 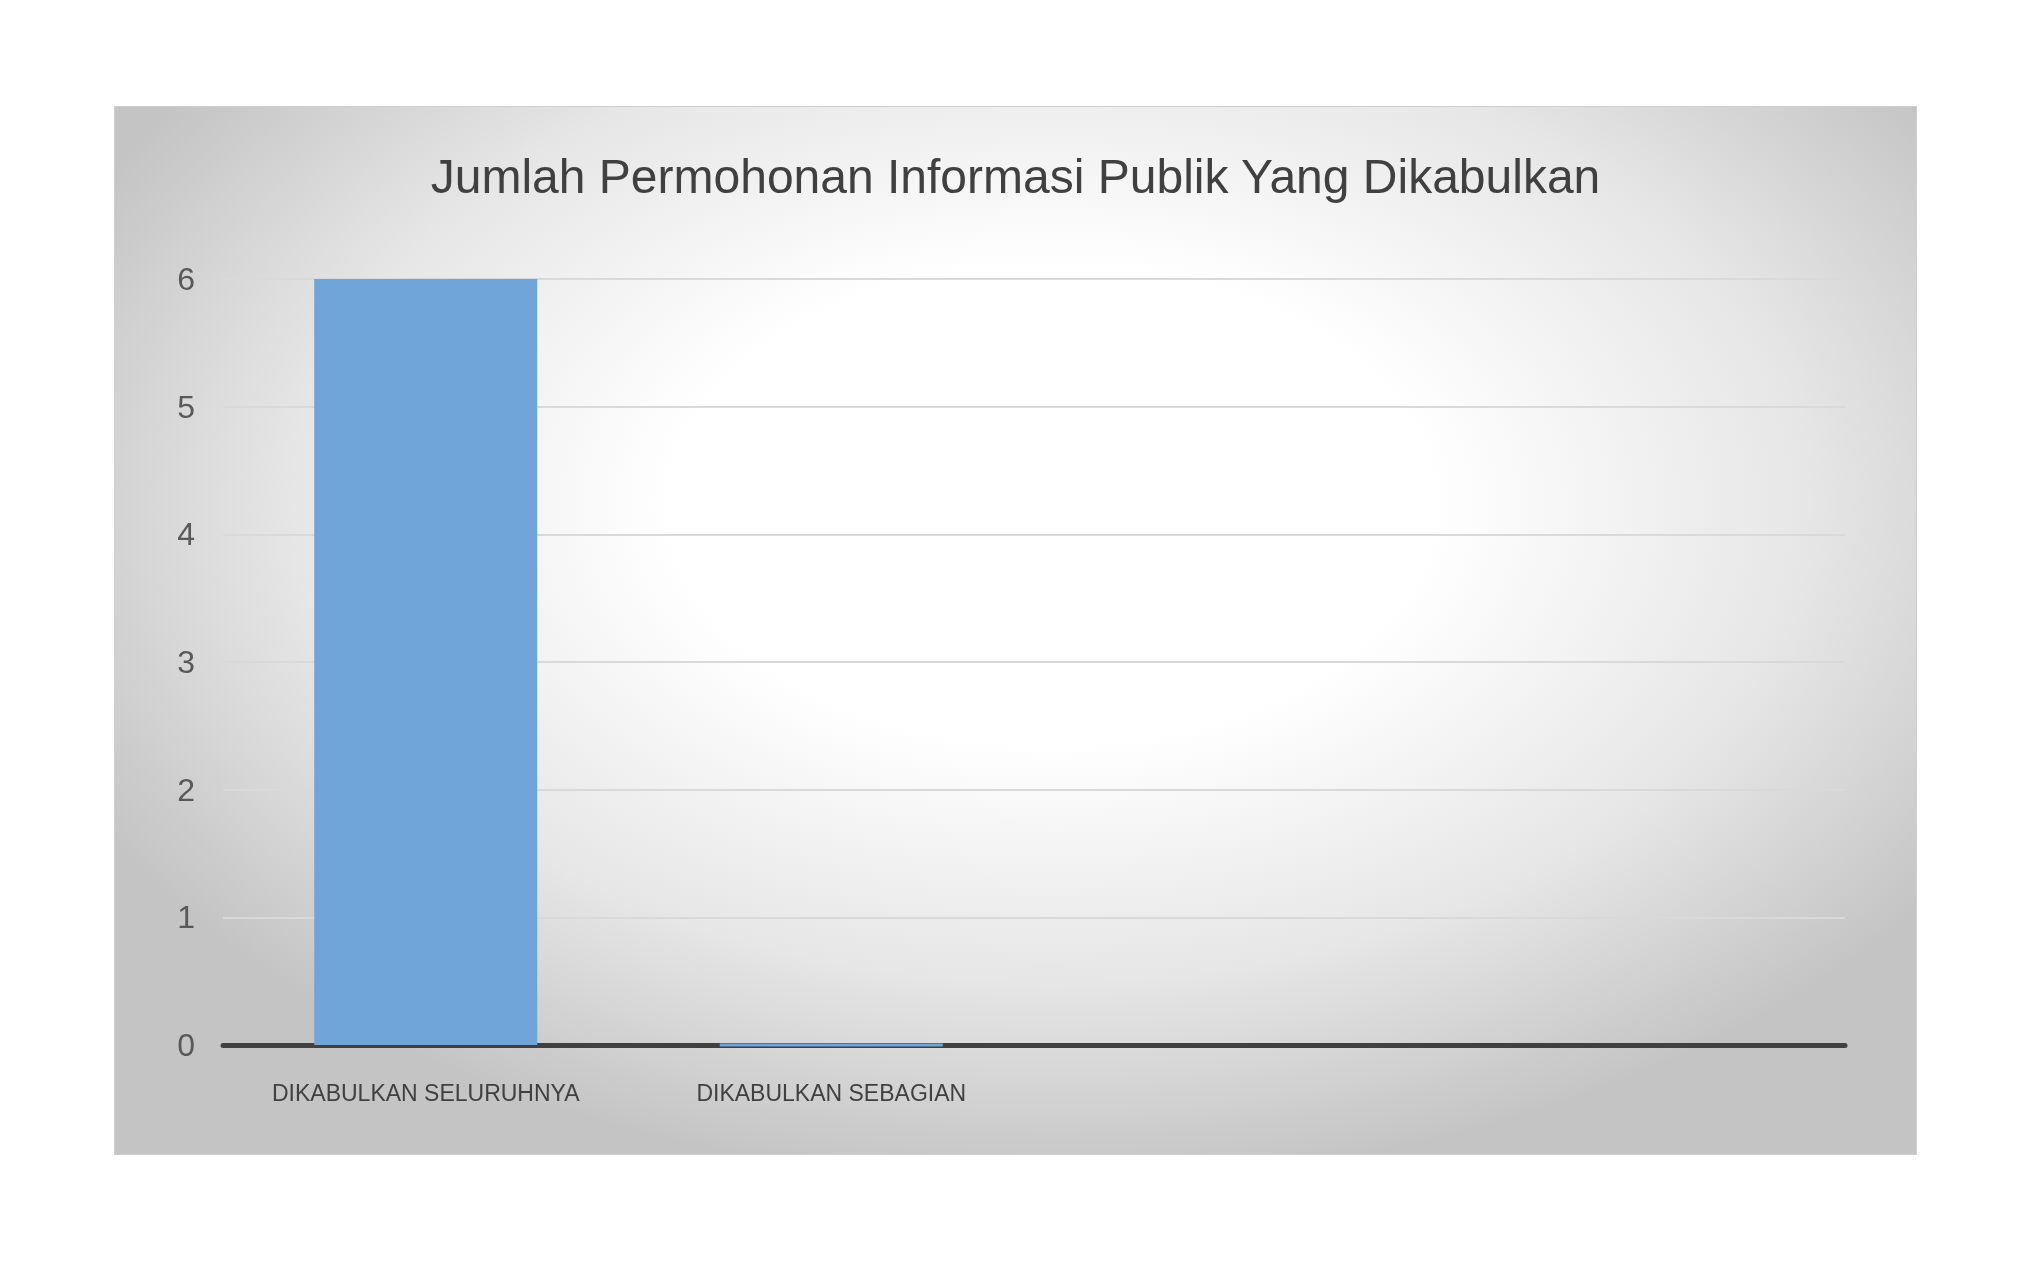 What do you see at coordinates (1015, 176) in the screenshot?
I see `chart-title: Jumlah Permohonan Informasi Publik Yang Dikabulkan` at bounding box center [1015, 176].